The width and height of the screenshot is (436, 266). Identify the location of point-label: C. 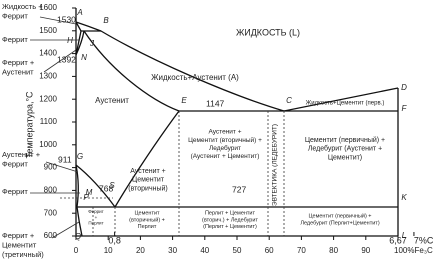
(289, 100).